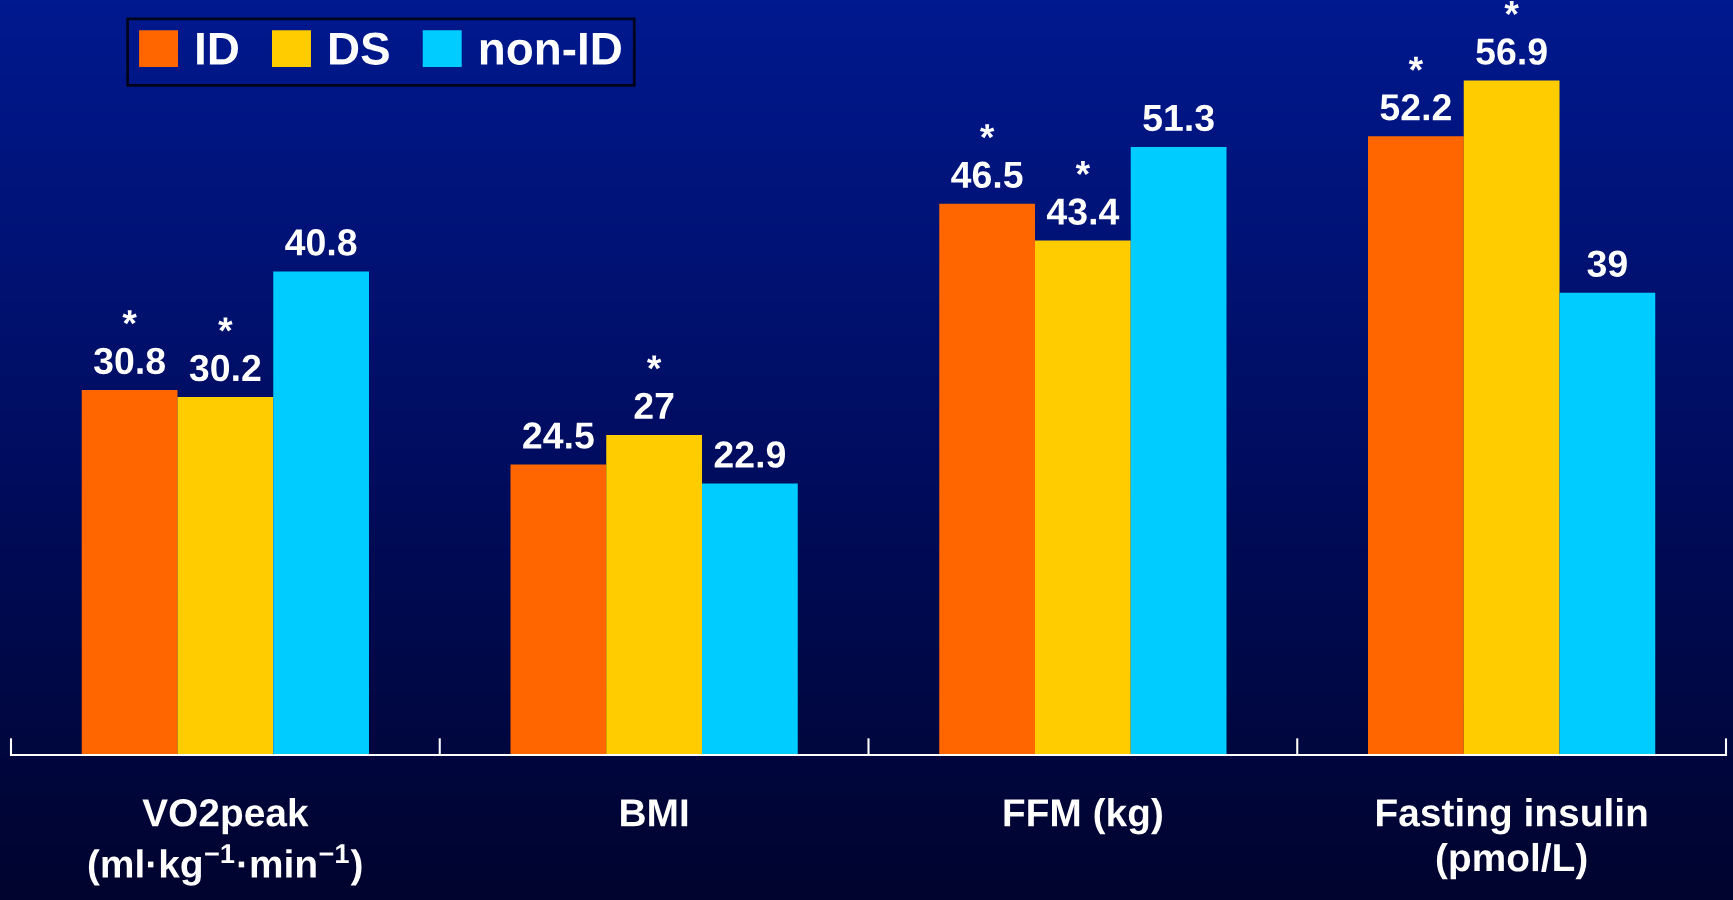  Describe the element at coordinates (749, 454) in the screenshot. I see `data-label: 22.9` at that location.